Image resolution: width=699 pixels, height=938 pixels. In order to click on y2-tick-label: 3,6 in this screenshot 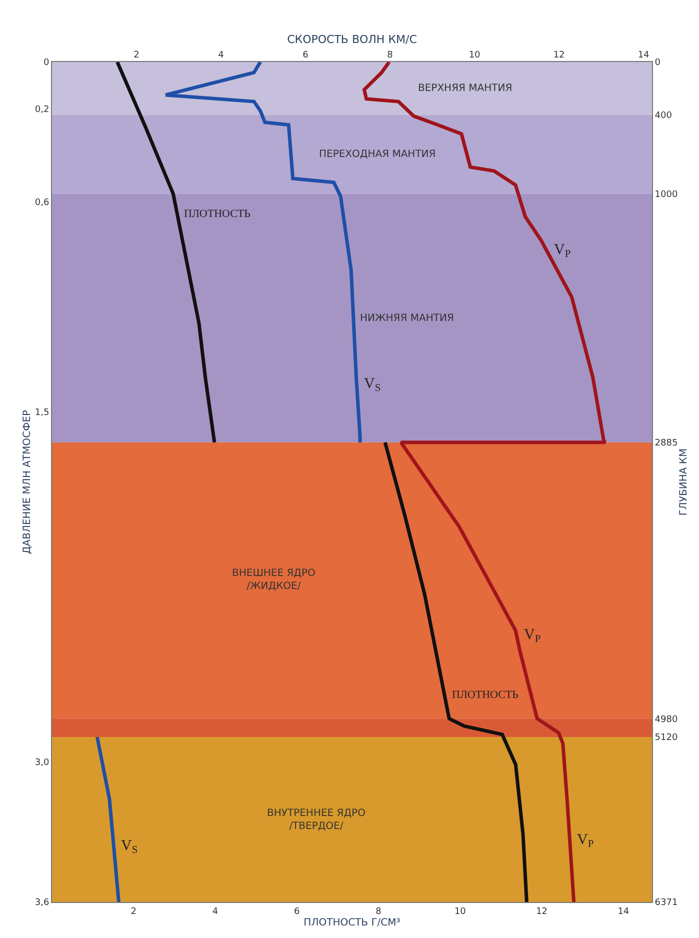, I will do `click(42, 903)`.